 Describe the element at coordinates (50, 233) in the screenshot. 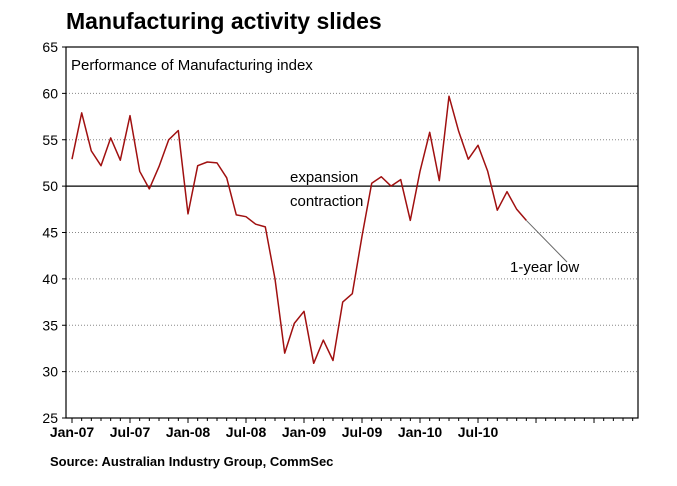

I see `y-tick-label: 45` at that location.